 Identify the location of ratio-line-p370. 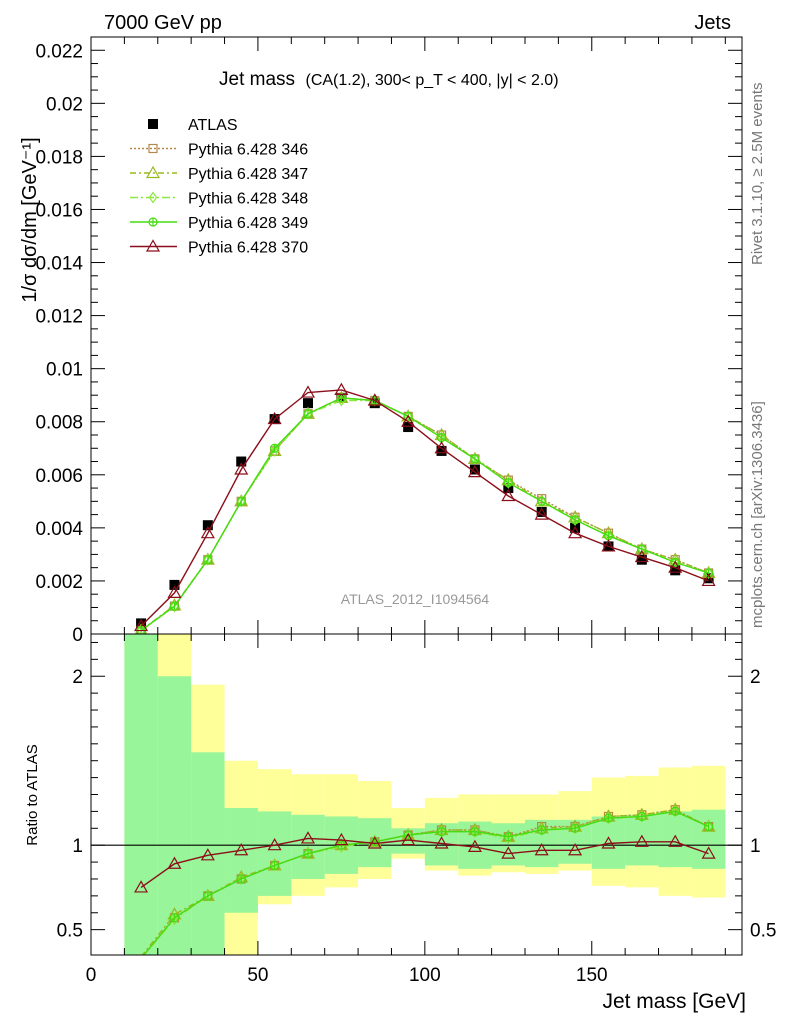
(424, 862).